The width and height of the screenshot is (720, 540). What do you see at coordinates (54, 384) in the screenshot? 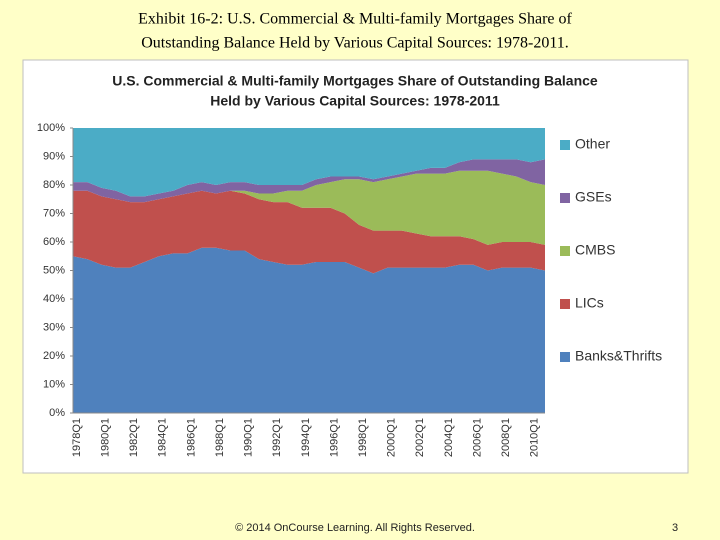
I see `y-tick-label: 10%` at bounding box center [54, 384].